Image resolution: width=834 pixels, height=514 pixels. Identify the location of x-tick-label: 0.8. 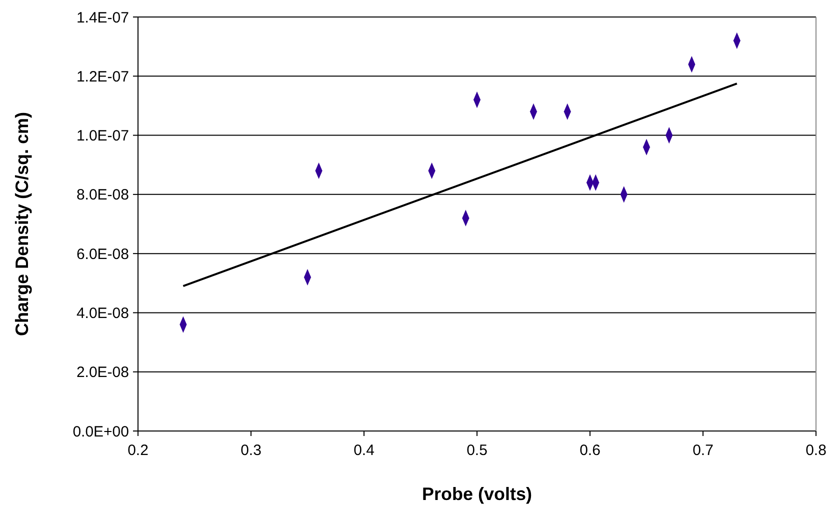
(816, 450).